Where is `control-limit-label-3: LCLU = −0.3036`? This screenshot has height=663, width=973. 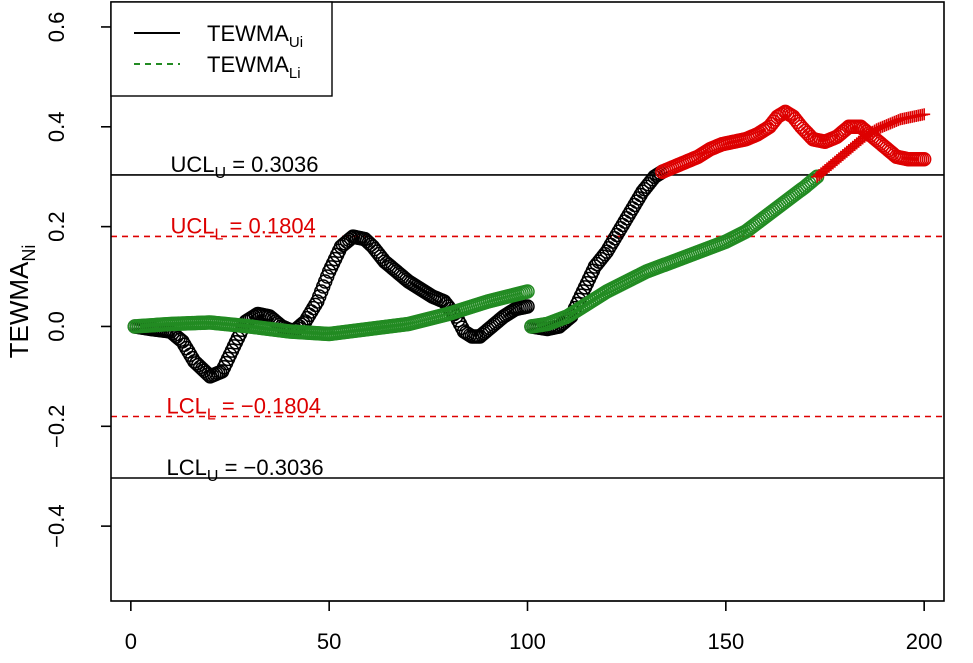
control-limit-label-3: LCLU = −0.3036 is located at coordinates (245, 470).